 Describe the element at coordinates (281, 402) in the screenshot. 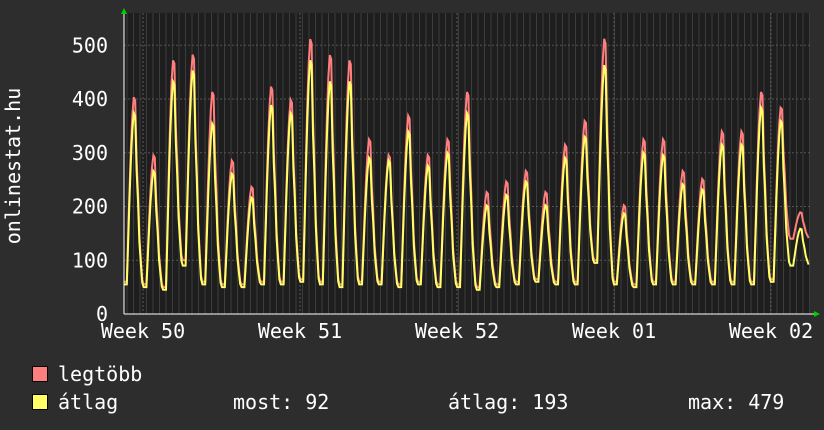

I see `stat-current: most: 92` at that location.